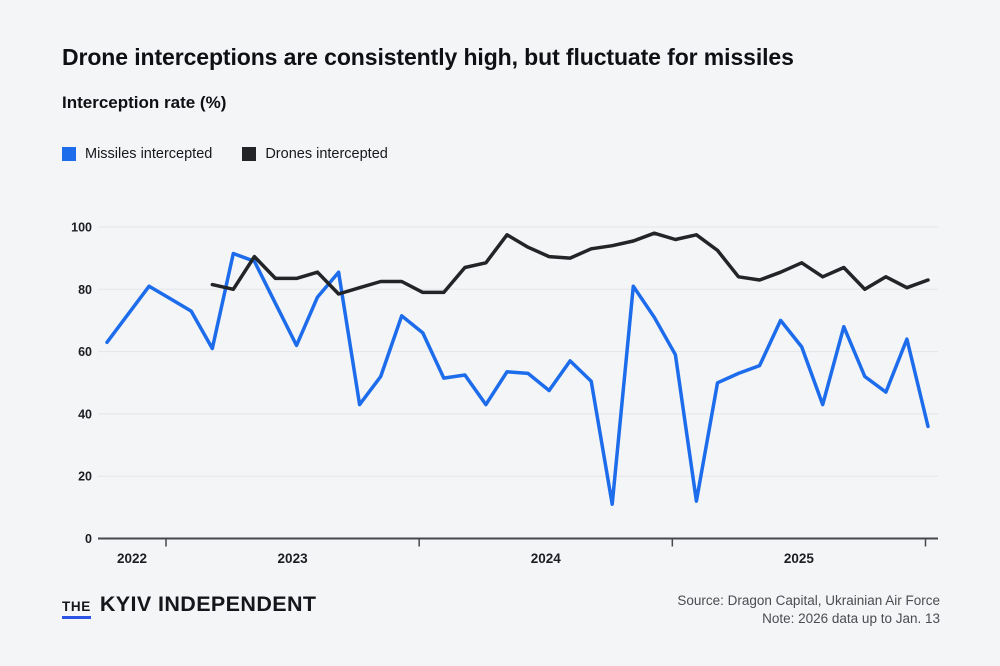 The width and height of the screenshot is (1000, 666). What do you see at coordinates (132, 558) in the screenshot?
I see `x-year-label-2022: 2022` at bounding box center [132, 558].